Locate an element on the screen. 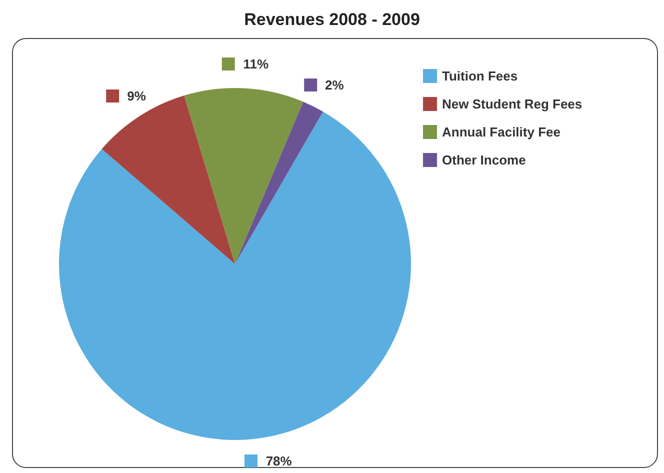 The height and width of the screenshot is (473, 664). legend-label: Other Income is located at coordinates (484, 160).